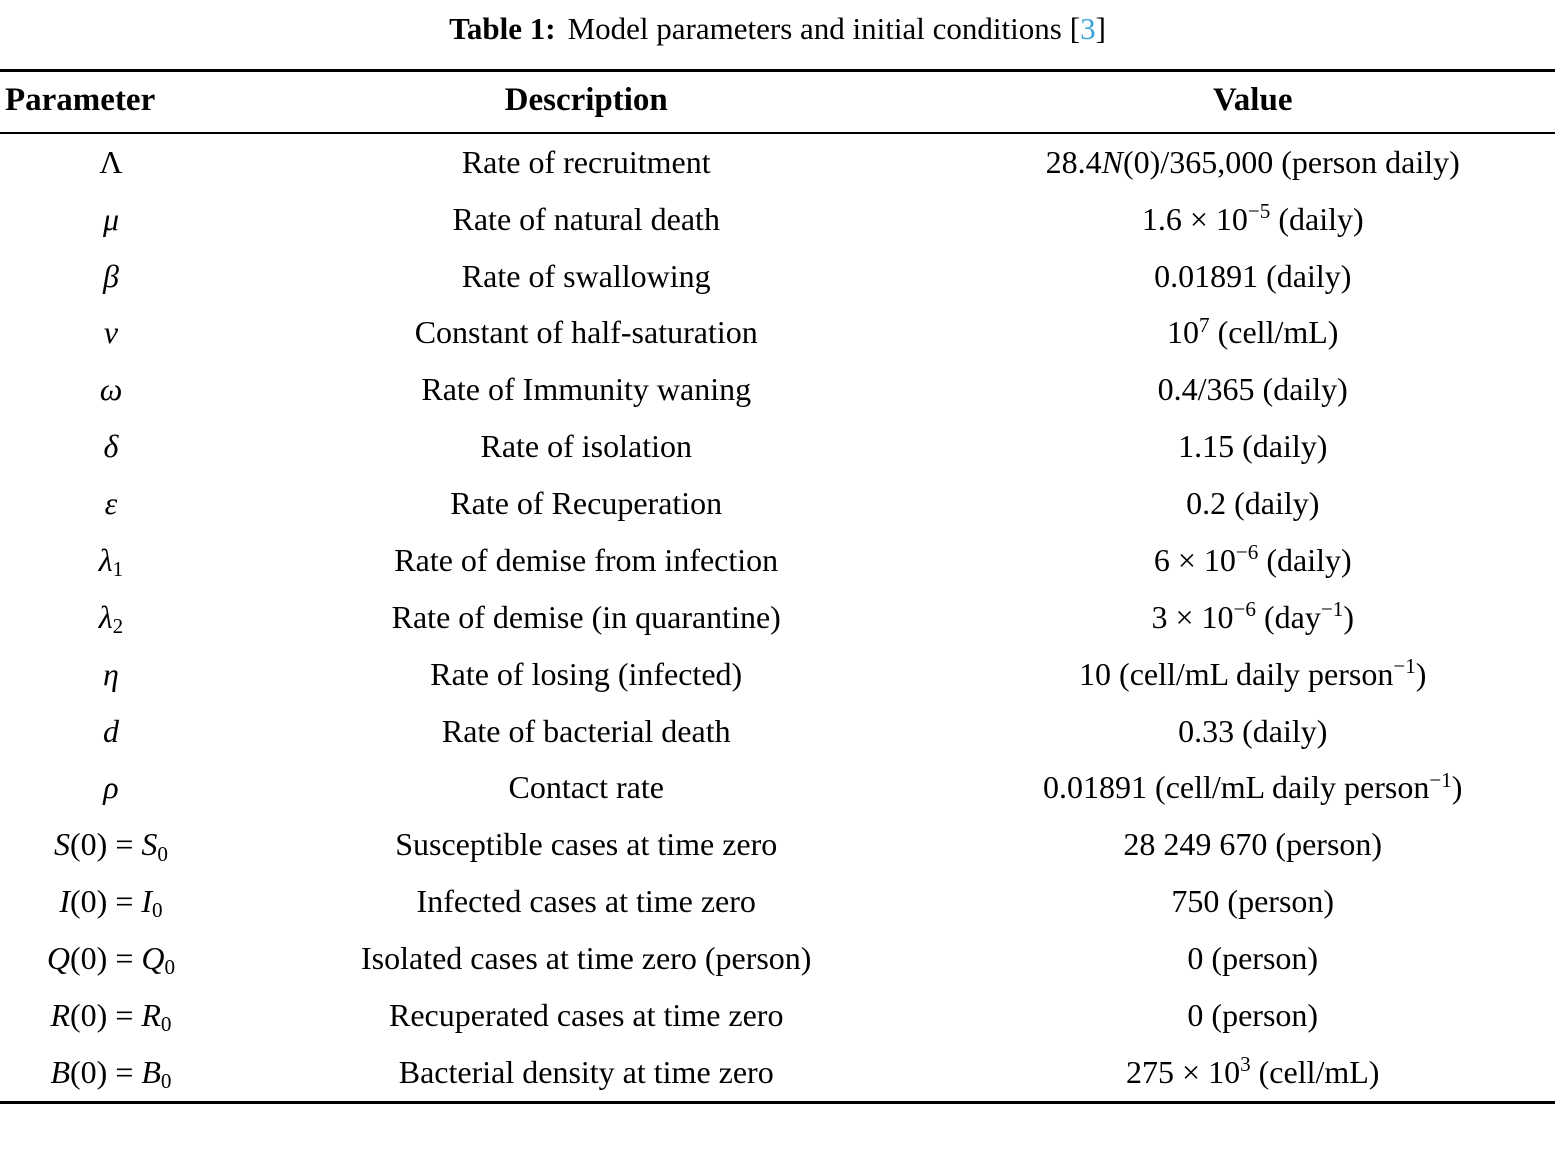 This screenshot has height=1154, width=1555. What do you see at coordinates (111, 1016) in the screenshot?
I see `cell-parameter: R(0) = R0` at bounding box center [111, 1016].